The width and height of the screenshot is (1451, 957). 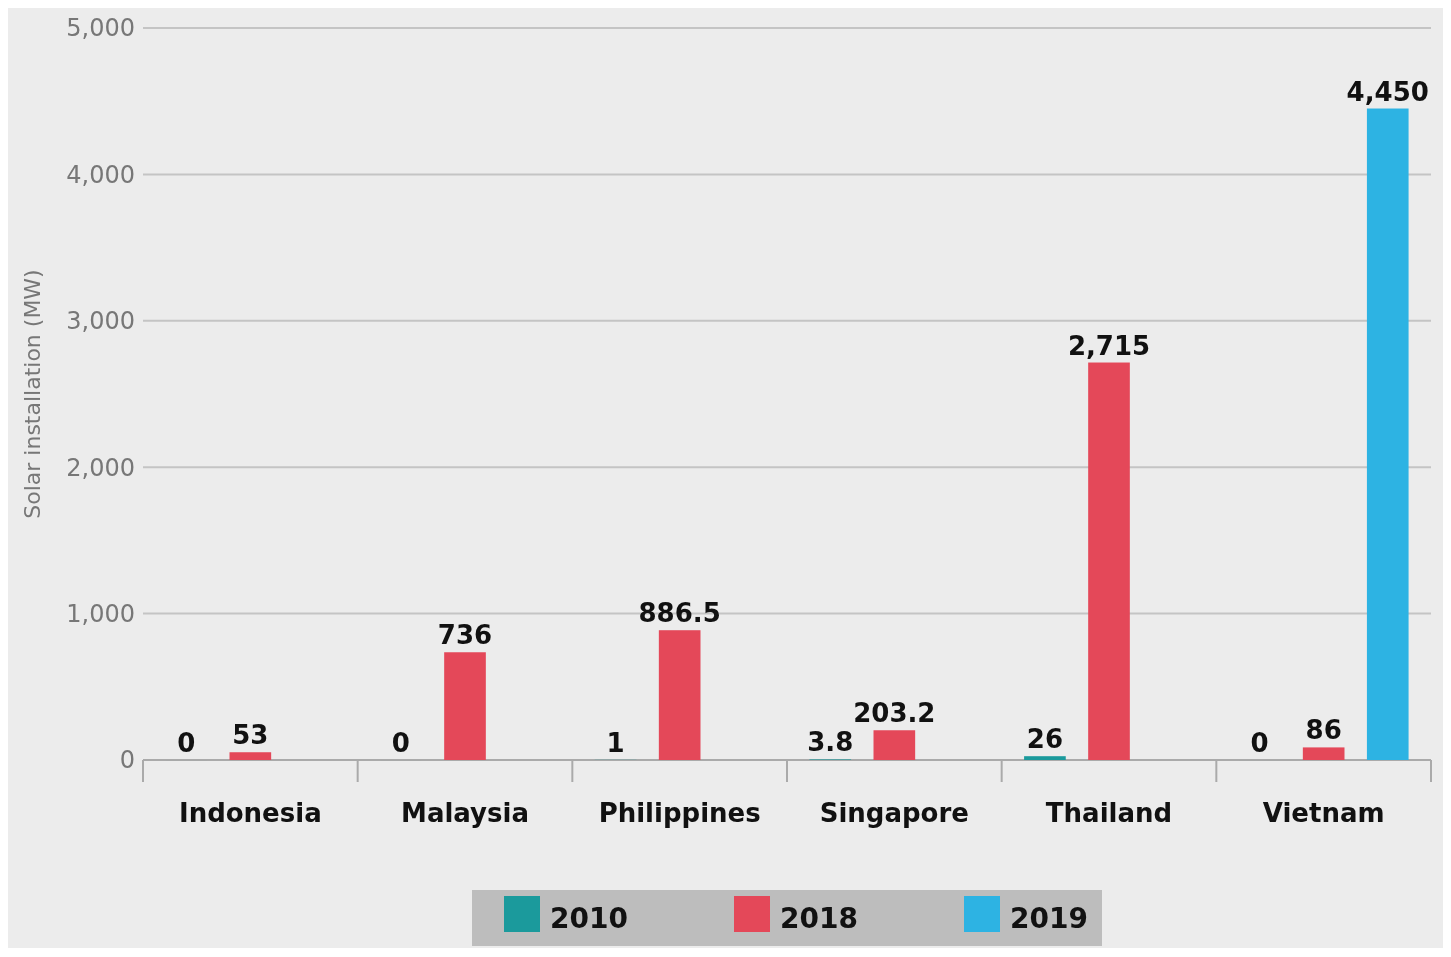 What do you see at coordinates (589, 918) in the screenshot?
I see `legend-label: 2010` at bounding box center [589, 918].